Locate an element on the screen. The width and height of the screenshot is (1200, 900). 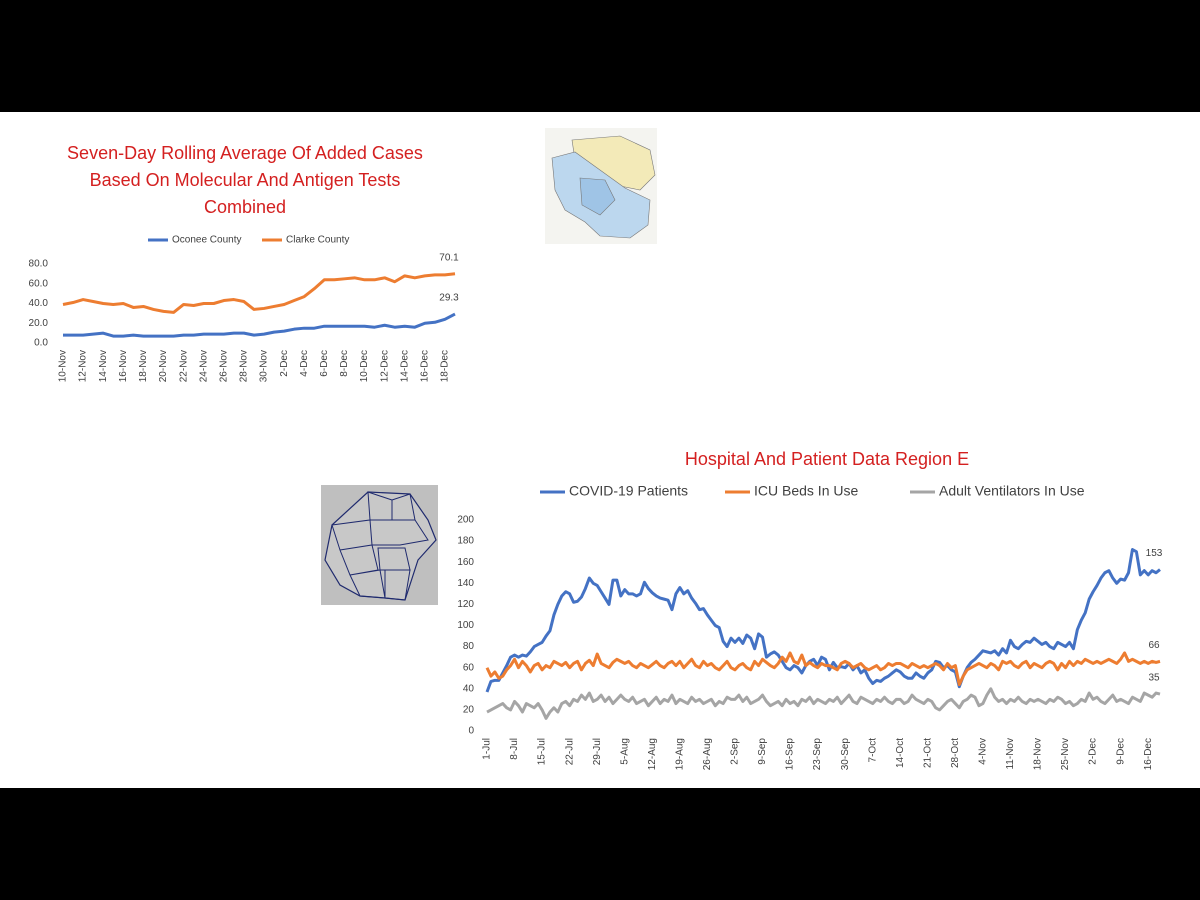
data-label: 66 is located at coordinates (1154, 645).